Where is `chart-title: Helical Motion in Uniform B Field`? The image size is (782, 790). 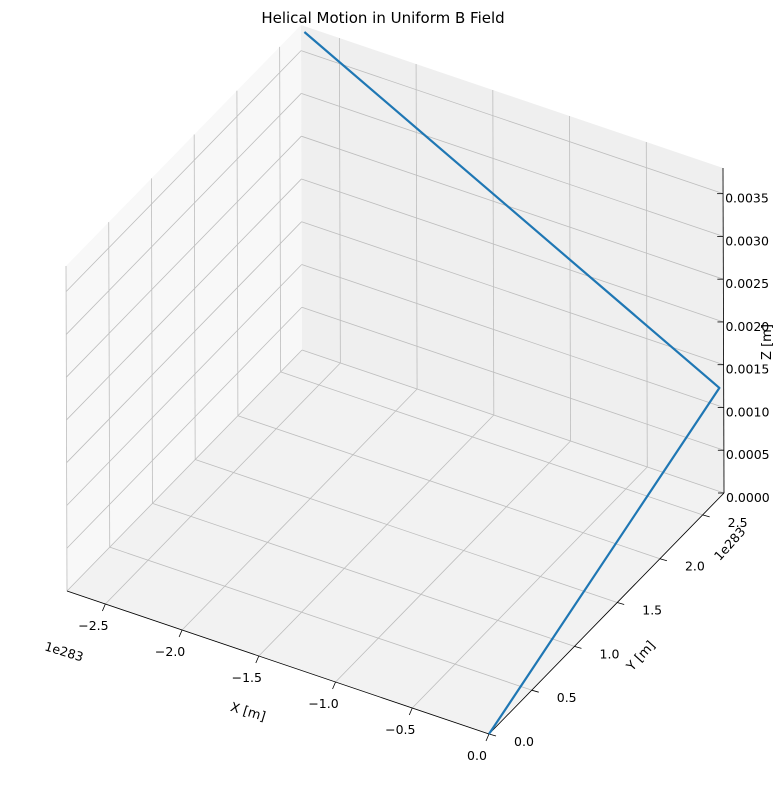
chart-title: Helical Motion in Uniform B Field is located at coordinates (382, 18).